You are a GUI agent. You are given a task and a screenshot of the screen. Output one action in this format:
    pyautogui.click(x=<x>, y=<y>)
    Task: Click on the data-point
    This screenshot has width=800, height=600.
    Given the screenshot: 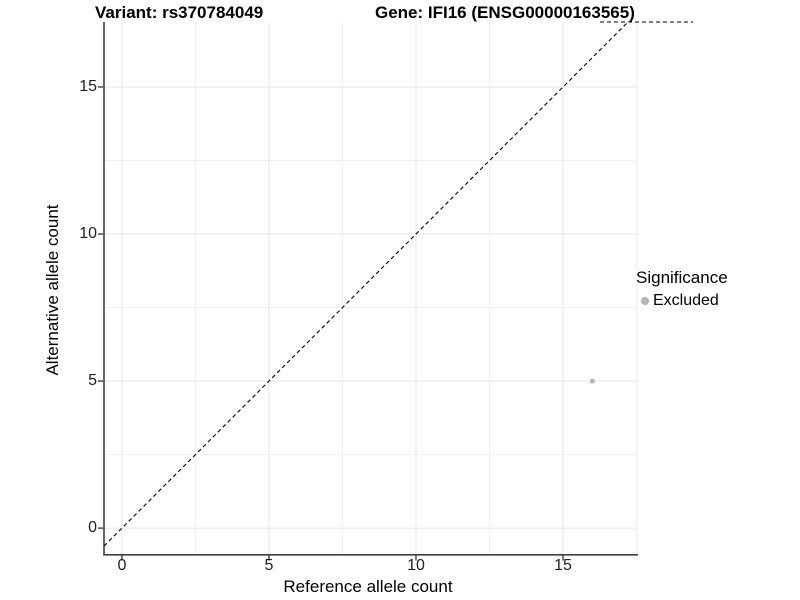 What is the action you would take?
    pyautogui.click(x=592, y=381)
    